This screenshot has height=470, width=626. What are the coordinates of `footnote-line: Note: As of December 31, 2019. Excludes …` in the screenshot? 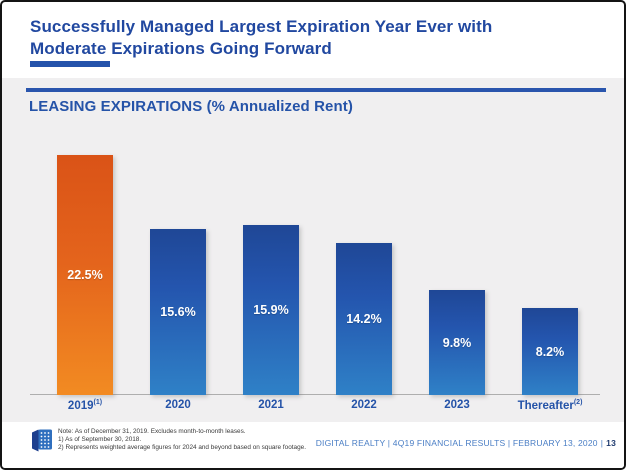 It's located at (152, 431).